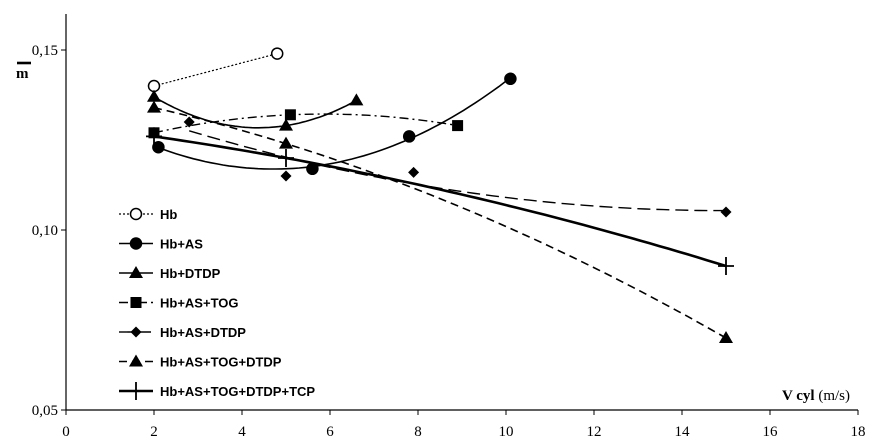 The width and height of the screenshot is (871, 441). Describe the element at coordinates (45, 411) in the screenshot. I see `y-tick-label: 0,05` at that location.